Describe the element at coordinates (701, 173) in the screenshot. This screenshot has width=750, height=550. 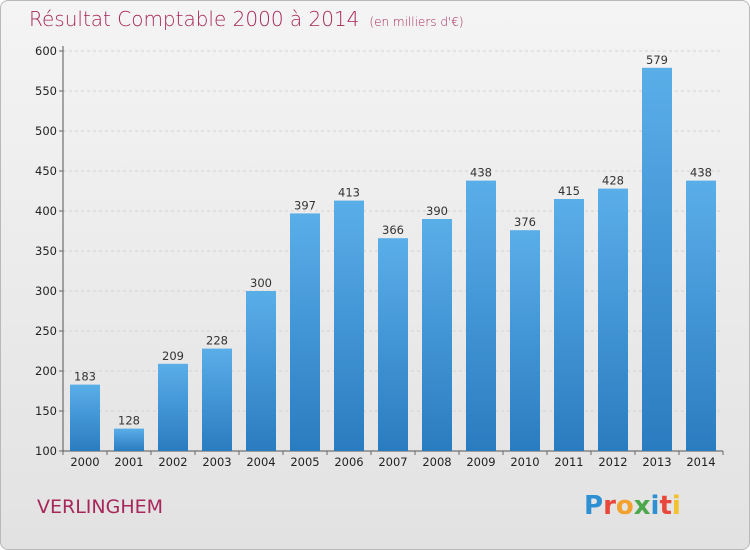
I see `value-label-2014: 438` at that location.